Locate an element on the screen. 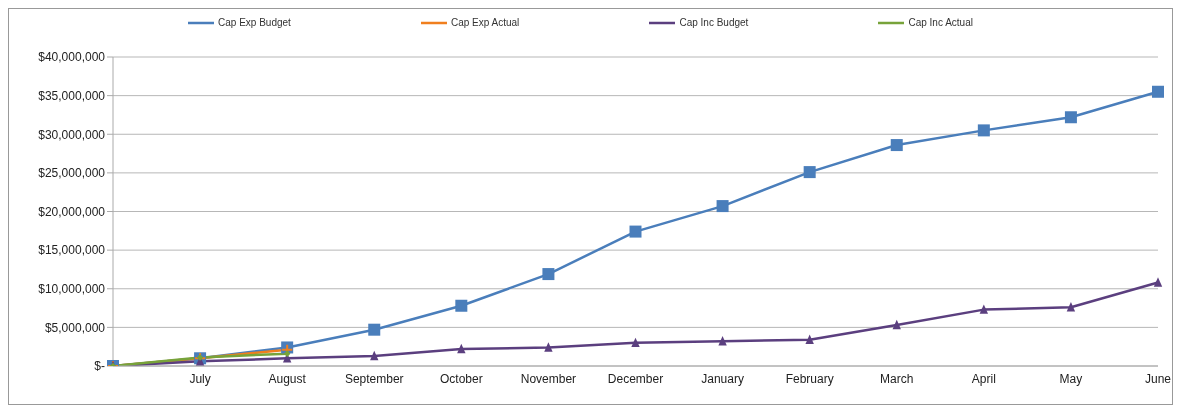 This screenshot has width=1181, height=413. legend-label: Cap Exp Budget is located at coordinates (254, 22).